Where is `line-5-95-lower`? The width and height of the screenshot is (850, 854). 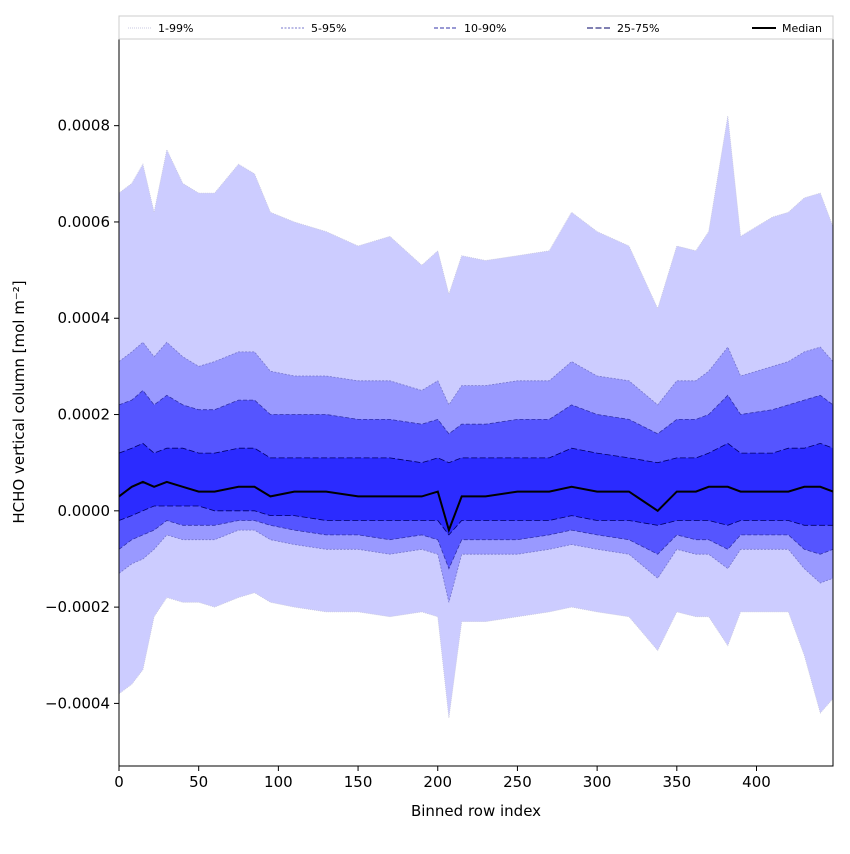 line-5-95-lower is located at coordinates (476, 566).